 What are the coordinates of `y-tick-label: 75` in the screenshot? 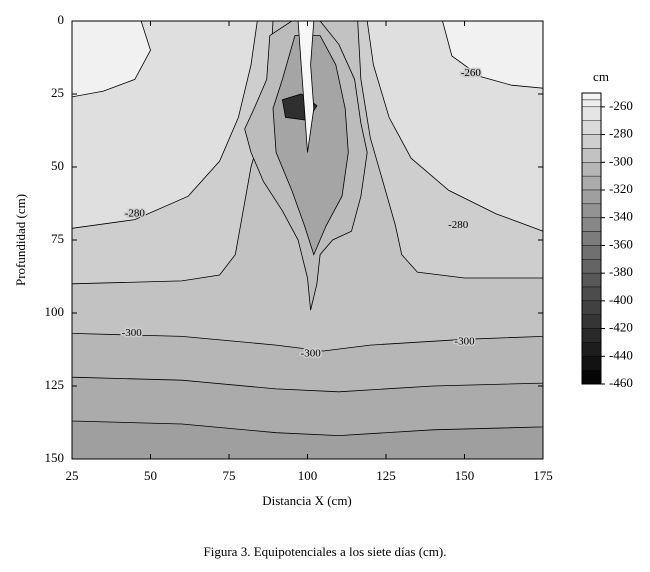 It's located at (57, 238).